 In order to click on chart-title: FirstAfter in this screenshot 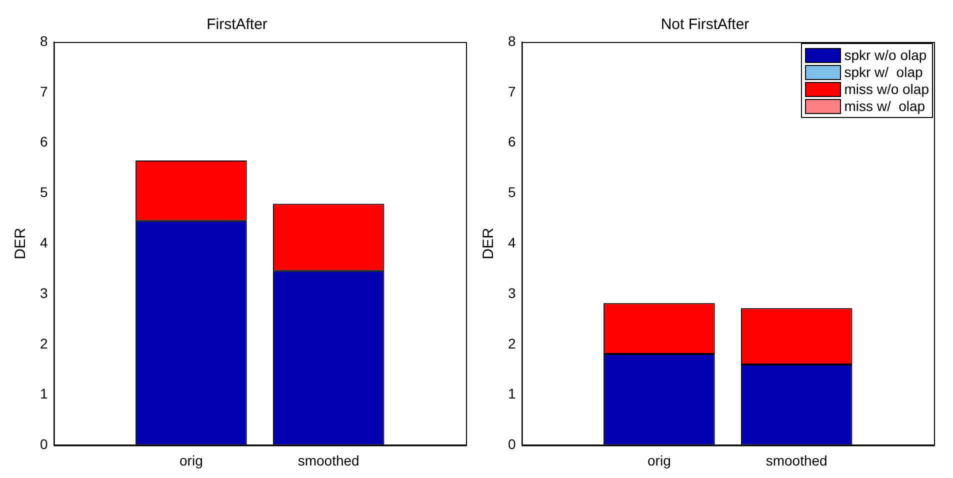, I will do `click(237, 25)`.